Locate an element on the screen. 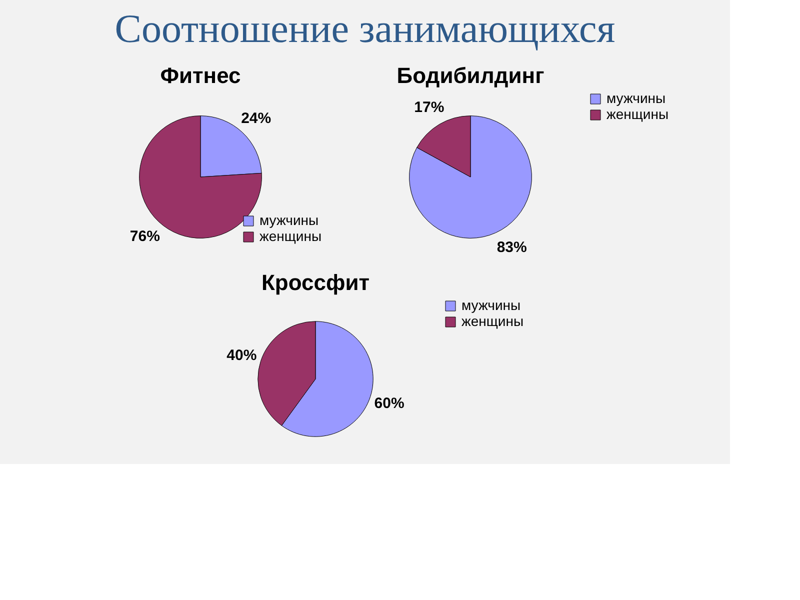 The height and width of the screenshot is (600, 800). data-label: 40% is located at coordinates (241, 355).